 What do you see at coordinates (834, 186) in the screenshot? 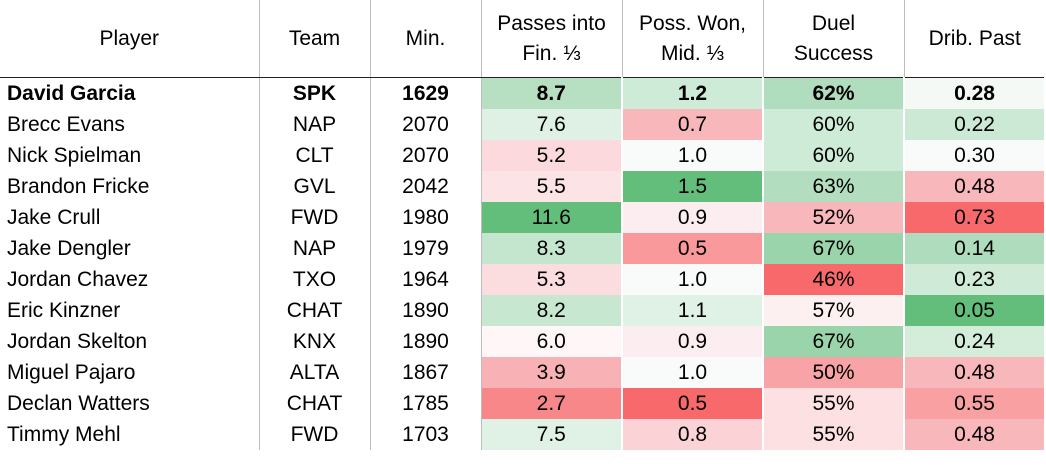
I see `duel-cell: 63%` at bounding box center [834, 186].